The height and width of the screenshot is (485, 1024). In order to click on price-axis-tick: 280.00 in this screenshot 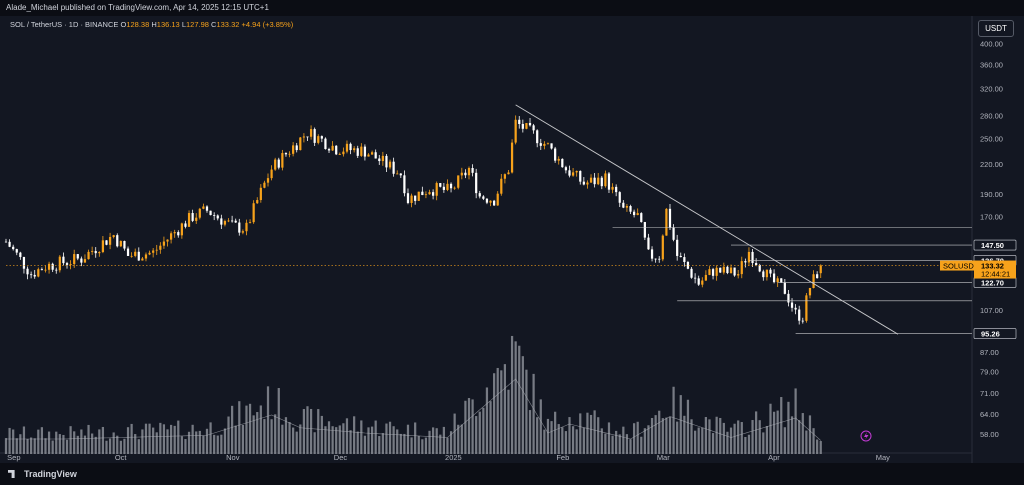, I will do `click(991, 115)`.